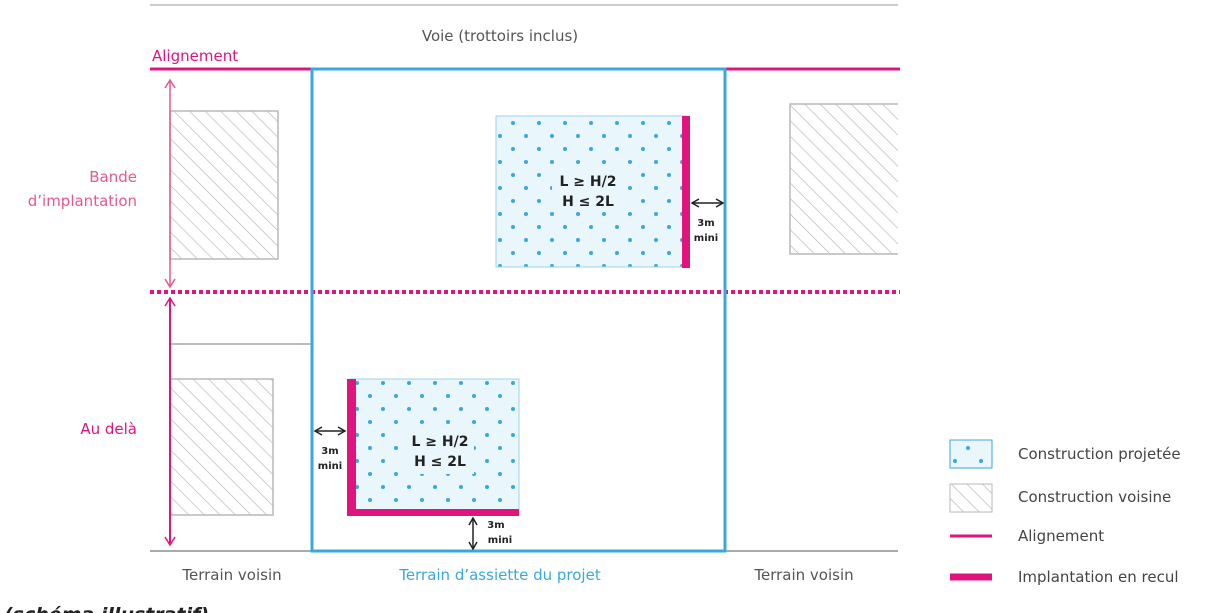  What do you see at coordinates (433, 512) in the screenshot?
I see `bottom-recul-edge-bottom` at bounding box center [433, 512].